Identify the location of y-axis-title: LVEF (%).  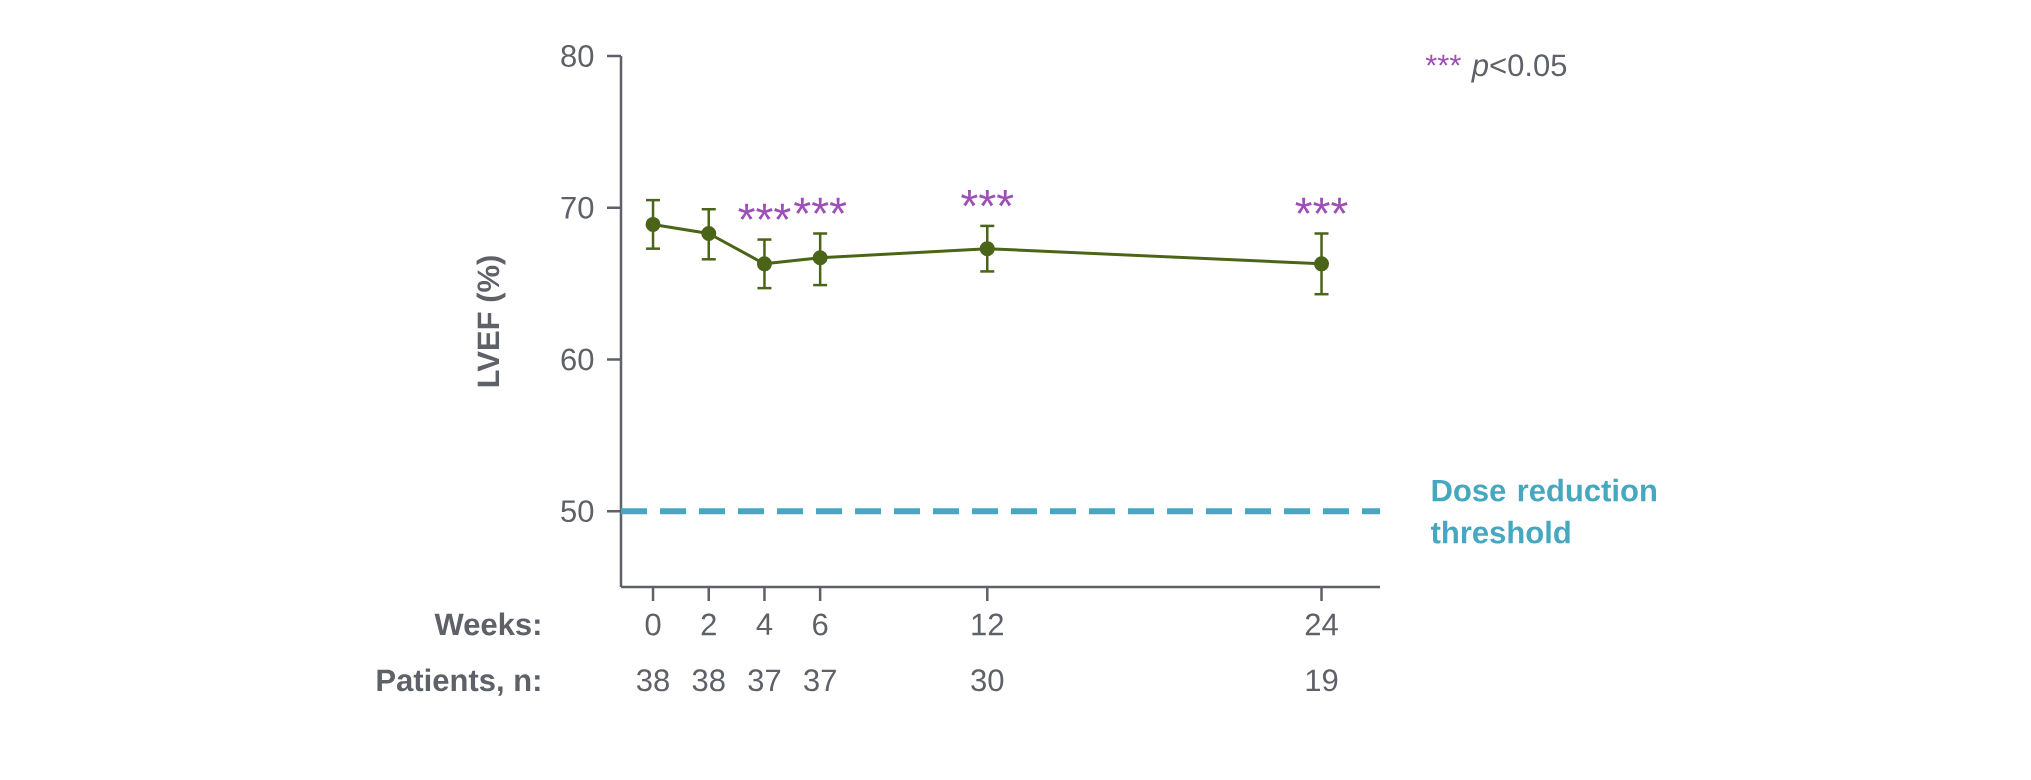
(491, 321).